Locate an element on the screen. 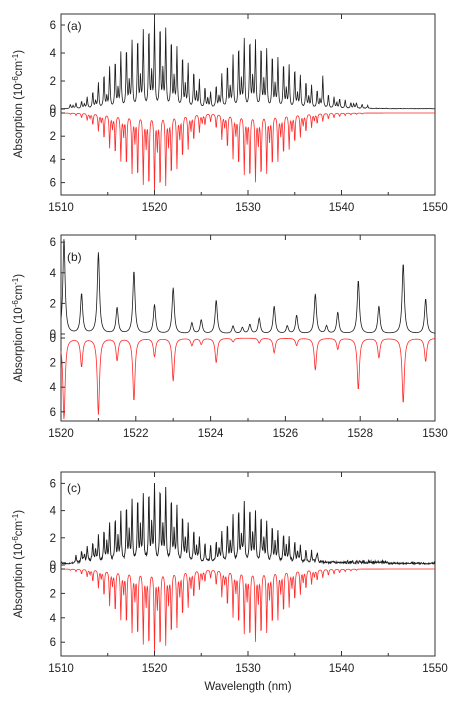 Image resolution: width=476 pixels, height=712 pixels. panel-a-measured-line is located at coordinates (248, 63).